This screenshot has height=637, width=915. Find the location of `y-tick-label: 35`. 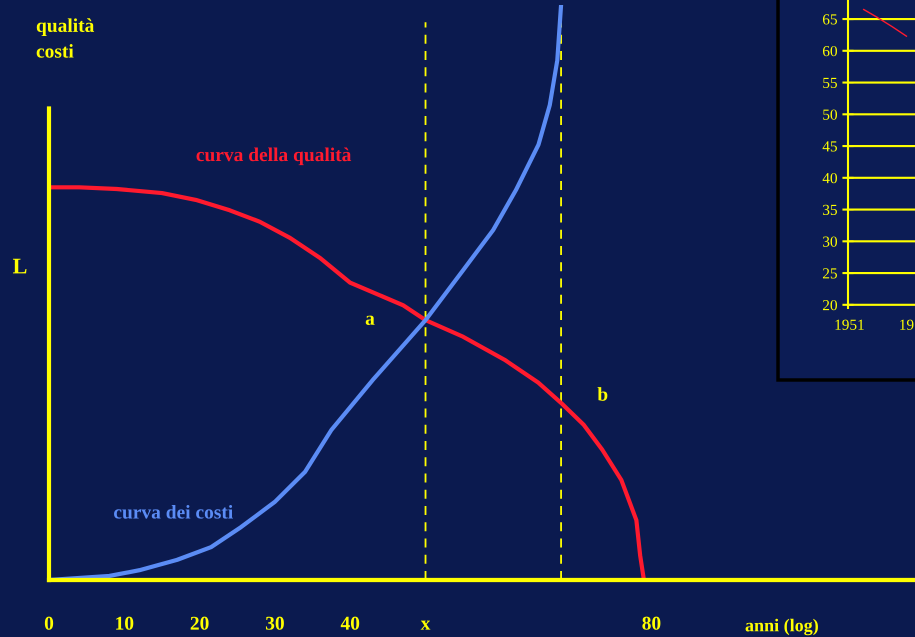

y-tick-label: 35 is located at coordinates (830, 210).